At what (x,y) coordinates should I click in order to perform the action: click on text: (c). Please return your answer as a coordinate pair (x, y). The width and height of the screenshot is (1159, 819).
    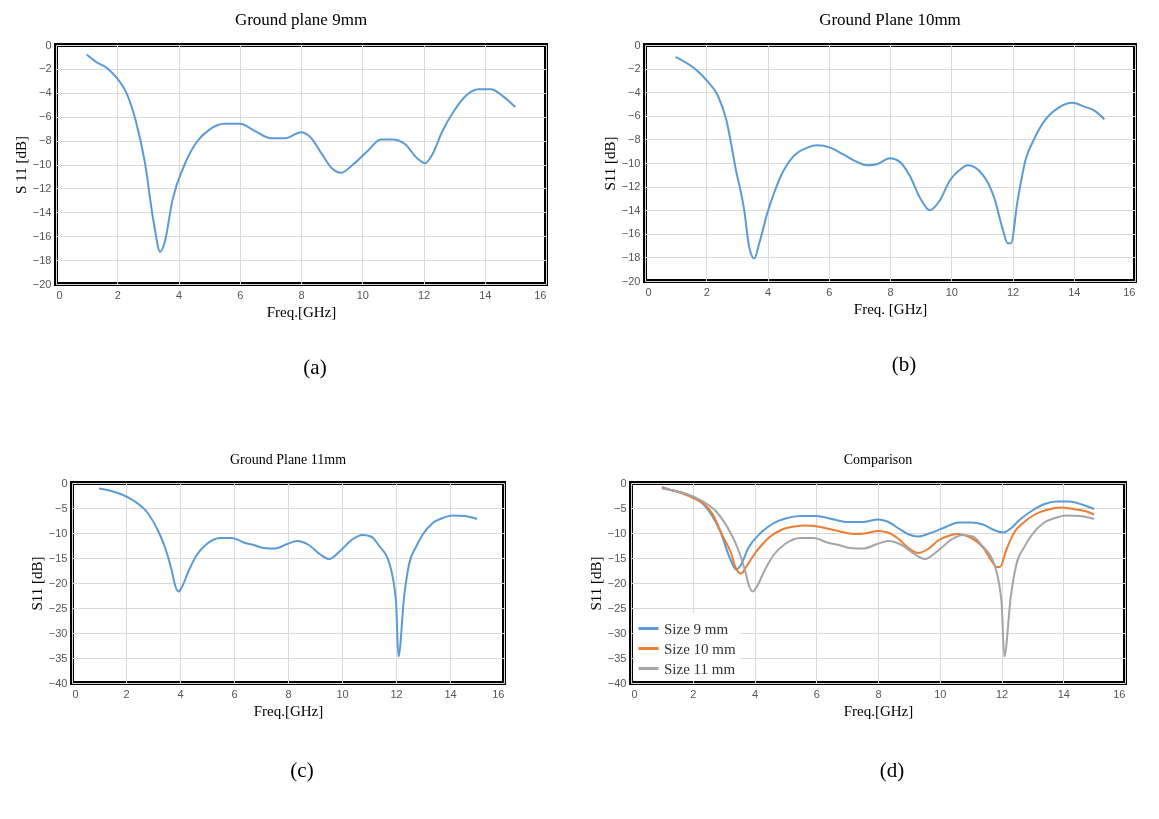
    Looking at the image, I should click on (302, 770).